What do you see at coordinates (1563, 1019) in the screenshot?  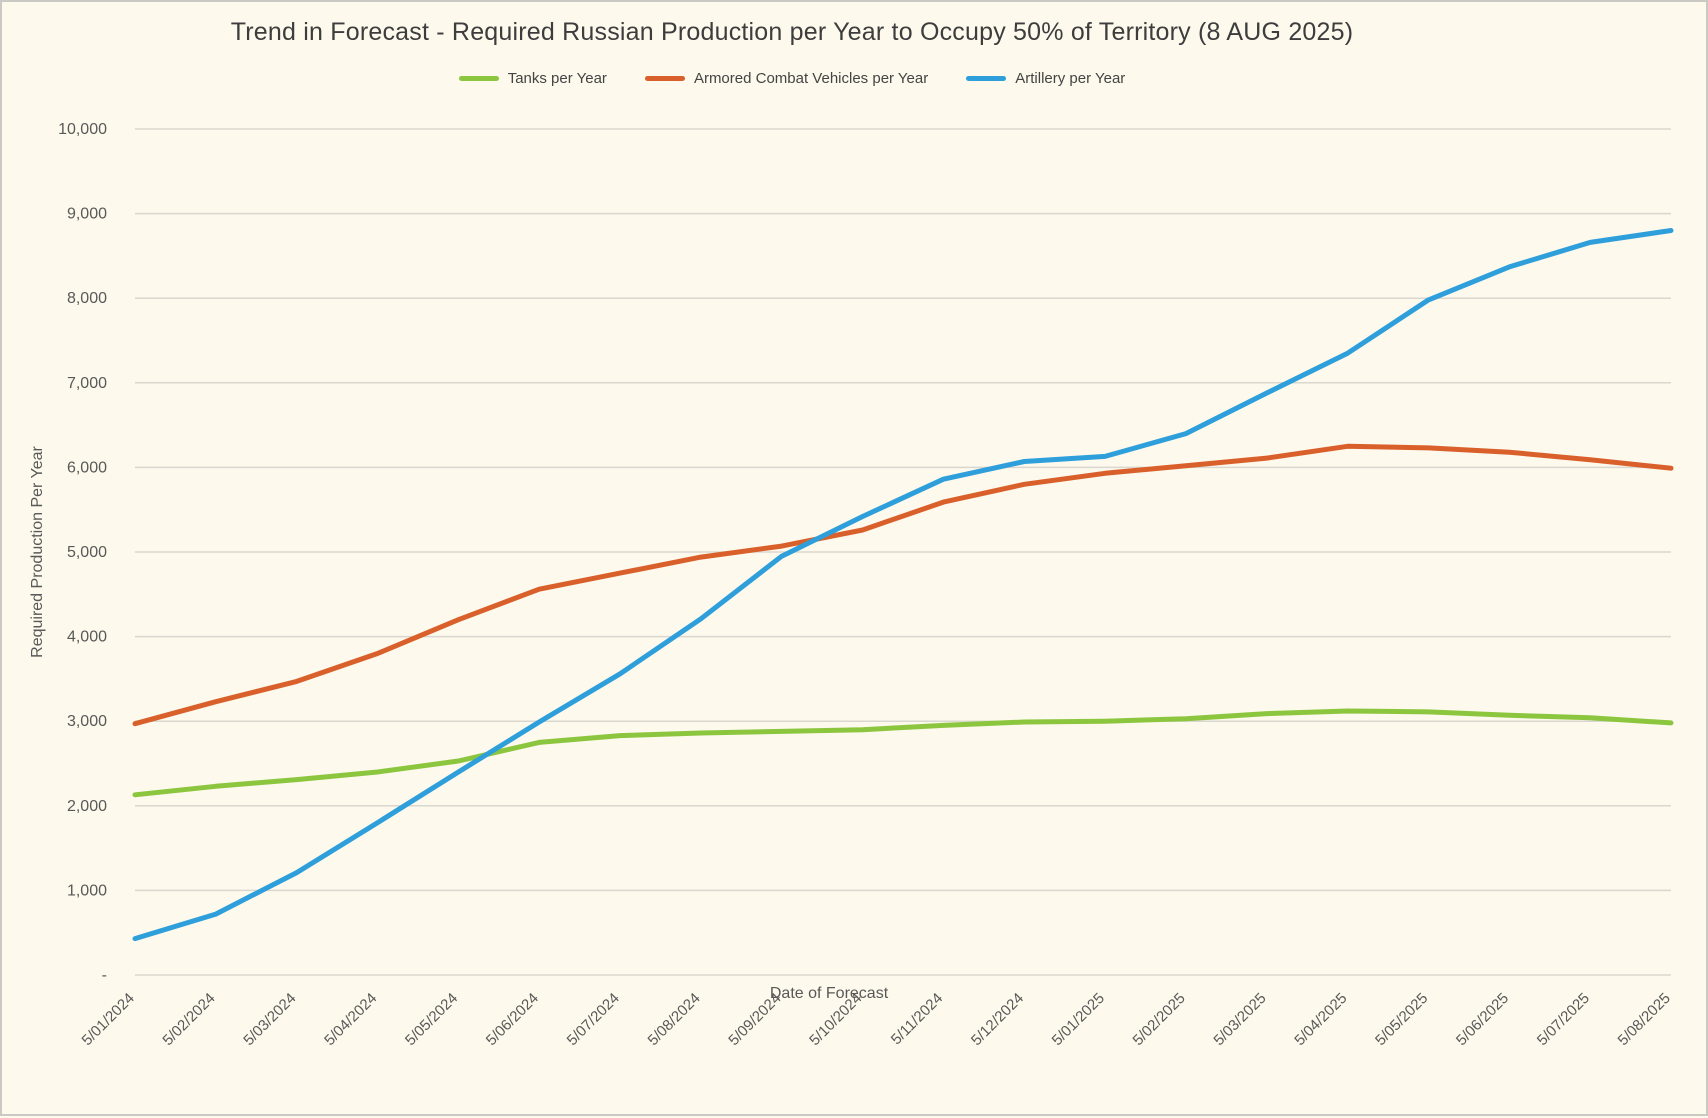 I see `x-tick-label: 5/07/2025` at bounding box center [1563, 1019].